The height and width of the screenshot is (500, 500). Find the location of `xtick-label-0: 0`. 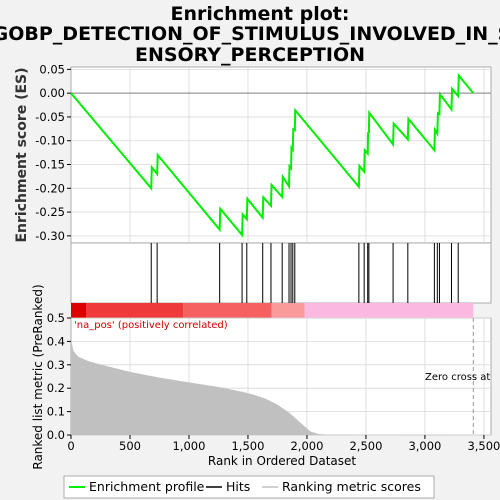

xtick-label-0: 0 is located at coordinates (70, 446).